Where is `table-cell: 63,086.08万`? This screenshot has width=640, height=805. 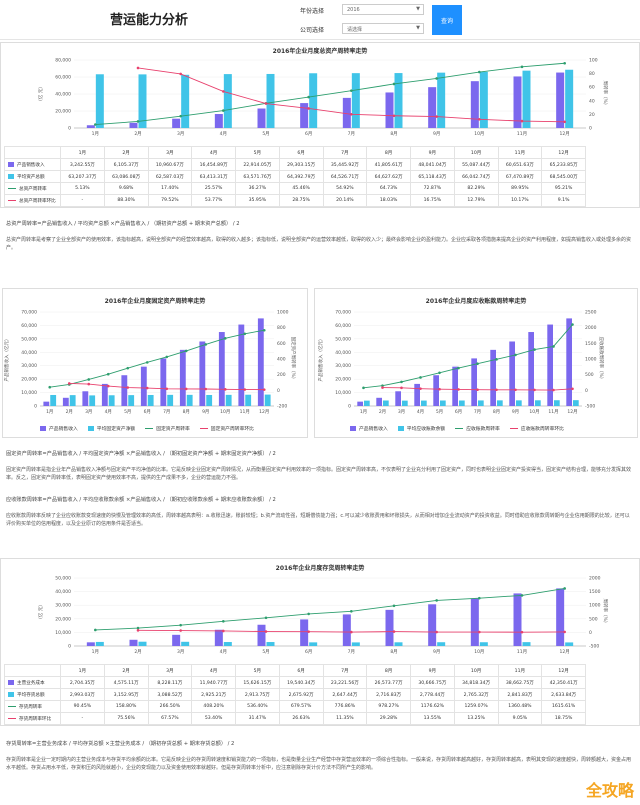
table-cell: 63,086.08万 is located at coordinates (126, 176).